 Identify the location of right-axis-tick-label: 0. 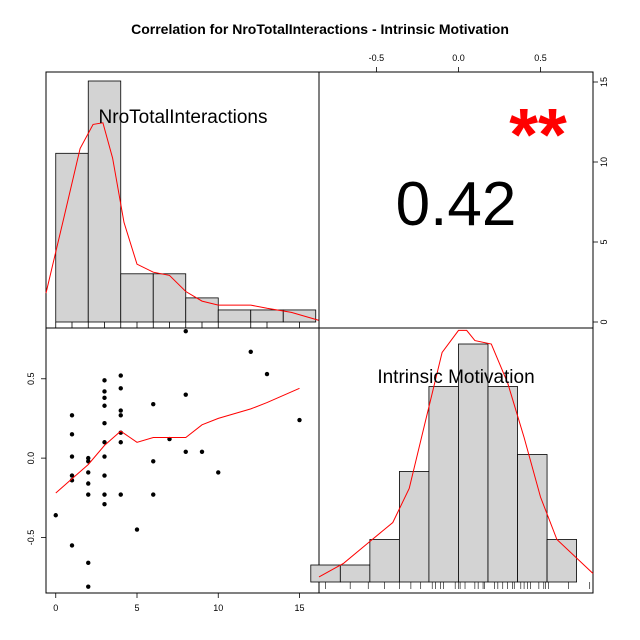
(604, 321).